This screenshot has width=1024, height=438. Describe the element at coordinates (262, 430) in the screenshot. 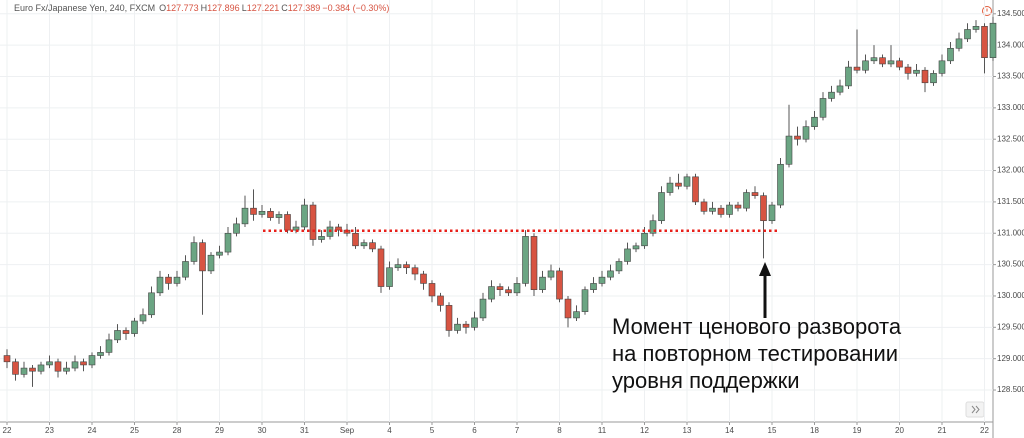

I see `x-tick-label: 30` at that location.